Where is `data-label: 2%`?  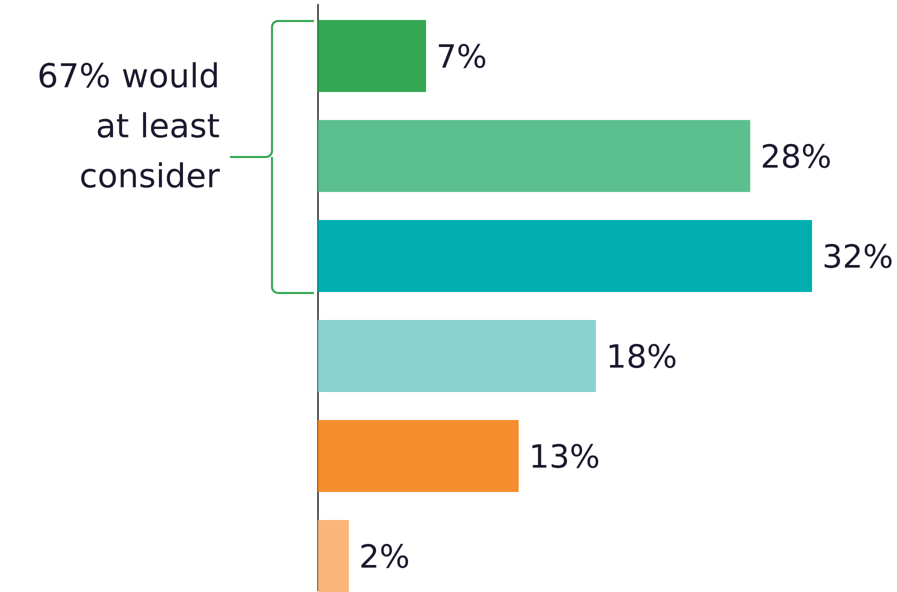 data-label: 2% is located at coordinates (384, 556).